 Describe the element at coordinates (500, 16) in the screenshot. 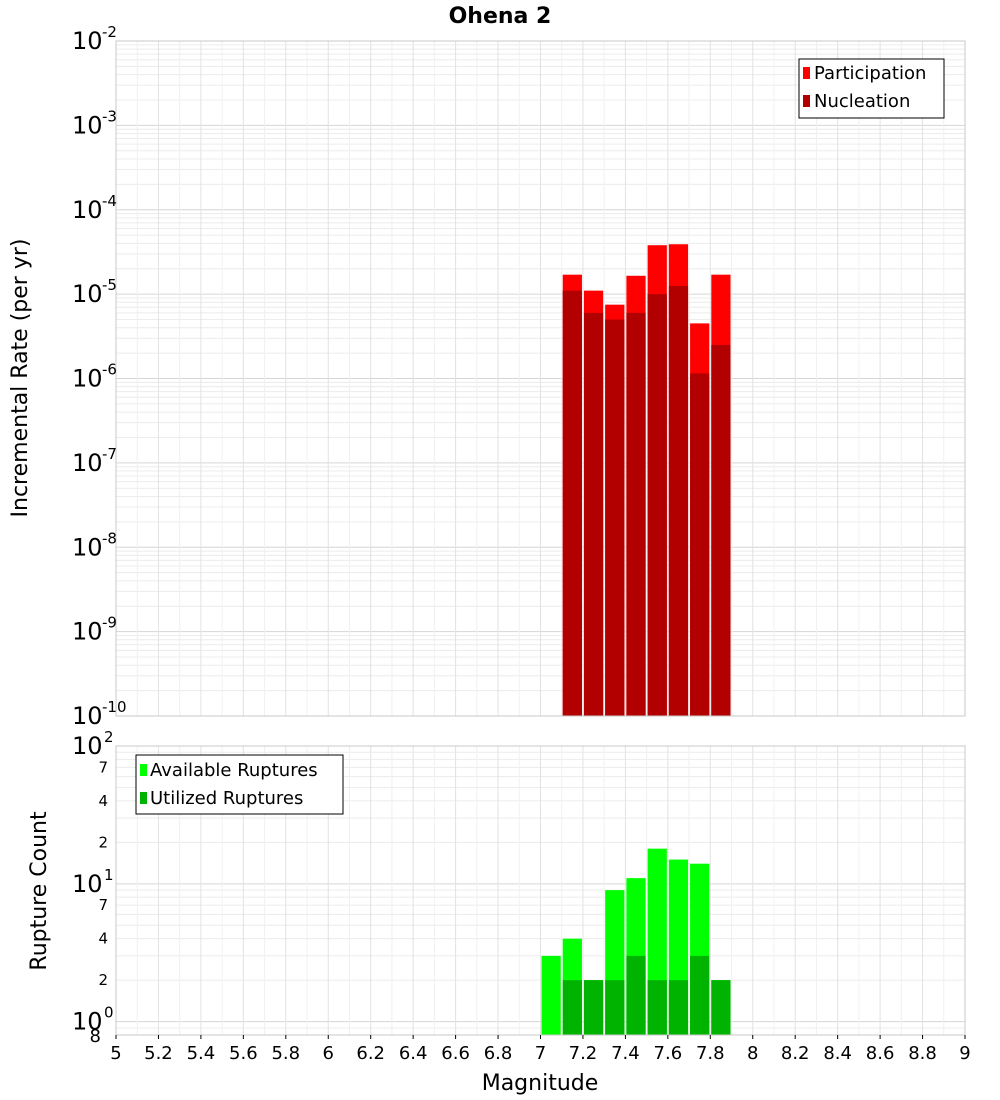

I see `chart-title: Ohena 2` at that location.